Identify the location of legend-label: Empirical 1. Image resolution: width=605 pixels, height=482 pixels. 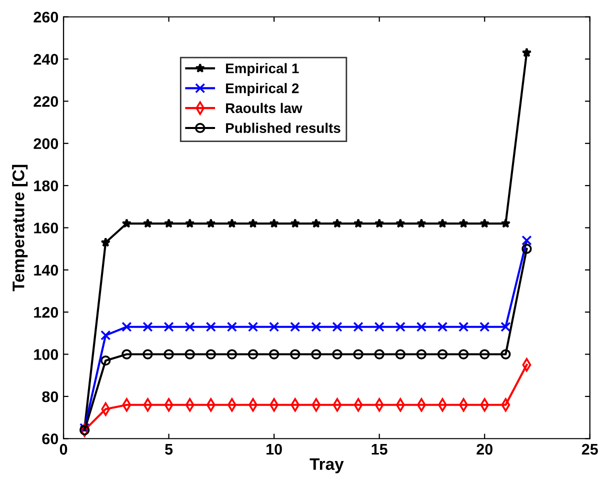
(262, 69).